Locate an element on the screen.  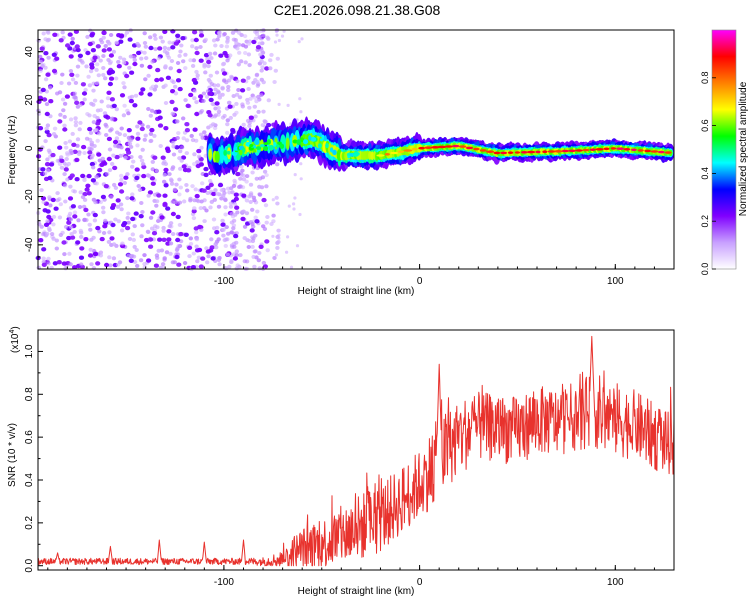
snr-y-scale-label: (x104) is located at coordinates (15, 339).